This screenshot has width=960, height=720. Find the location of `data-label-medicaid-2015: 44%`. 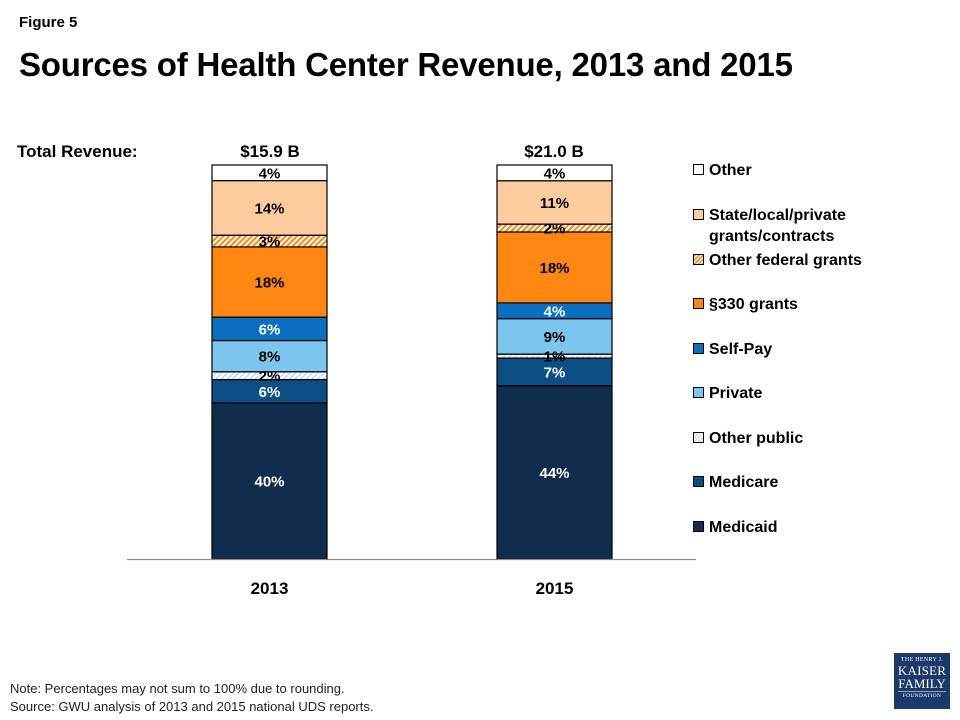

data-label-medicaid-2015: 44% is located at coordinates (554, 473).